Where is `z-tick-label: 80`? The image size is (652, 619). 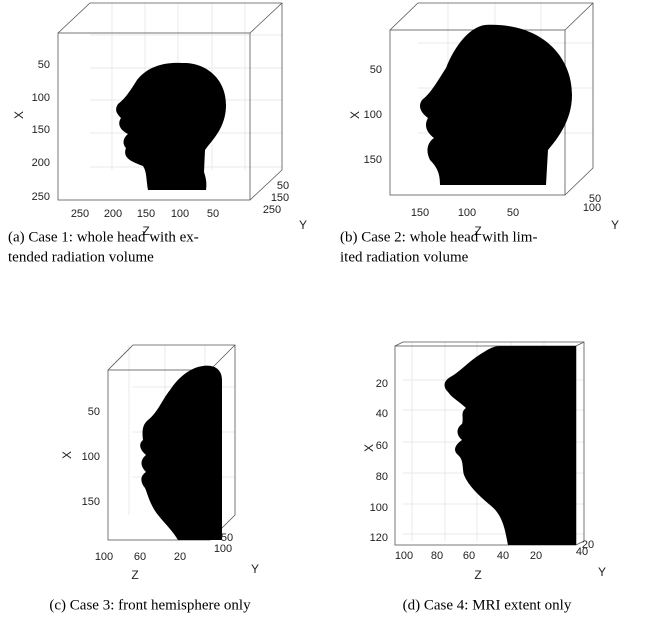 z-tick-label: 80 is located at coordinates (437, 556).